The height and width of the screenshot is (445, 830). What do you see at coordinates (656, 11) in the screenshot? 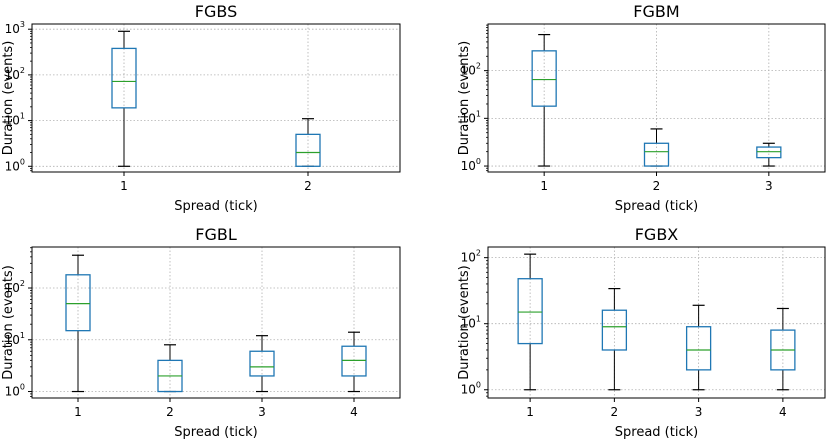
I see `subplot-title: FGBM` at bounding box center [656, 11].